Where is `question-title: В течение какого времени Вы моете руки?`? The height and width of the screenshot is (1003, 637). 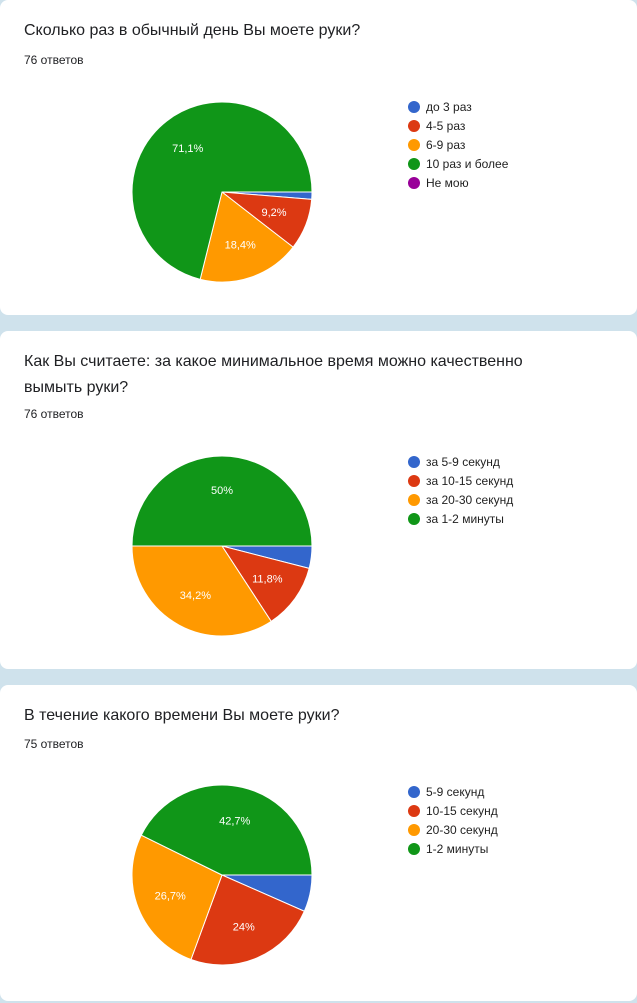 question-title: В течение какого времени Вы моете руки? is located at coordinates (182, 715).